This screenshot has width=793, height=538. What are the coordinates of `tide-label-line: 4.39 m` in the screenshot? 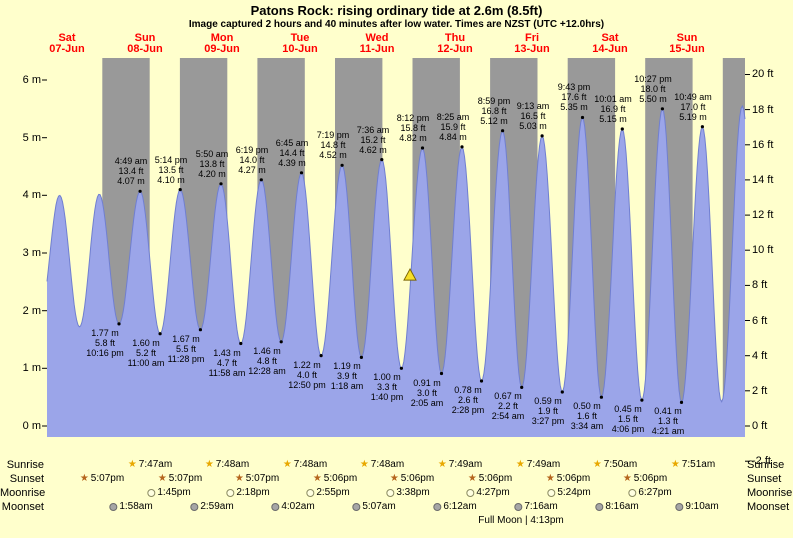 It's located at (292, 163).